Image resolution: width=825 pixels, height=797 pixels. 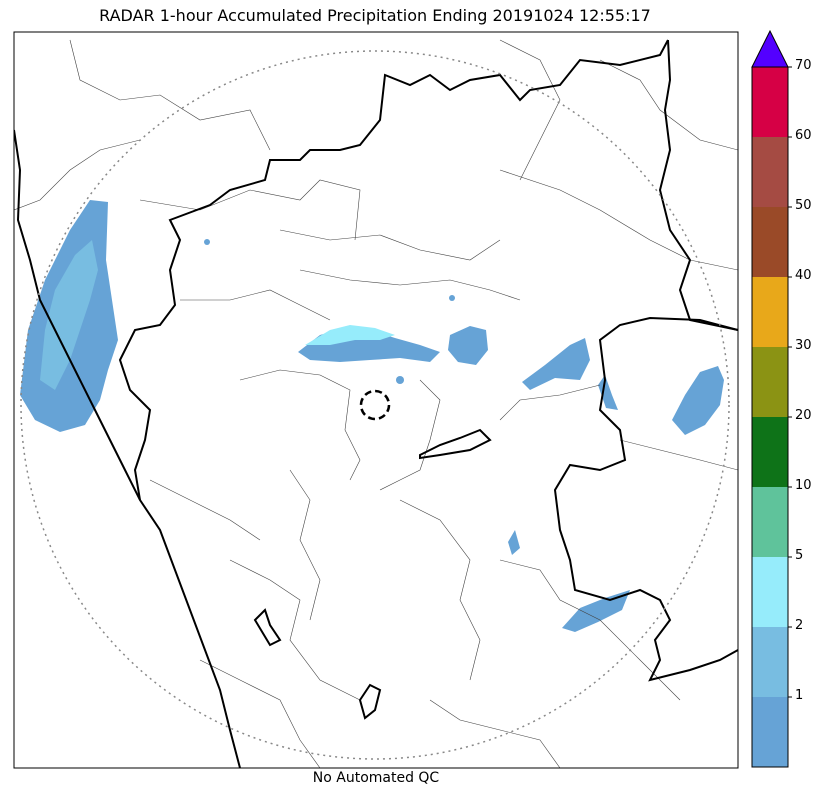 What do you see at coordinates (556, 364) in the screenshot?
I see `precip-east-band` at bounding box center [556, 364].